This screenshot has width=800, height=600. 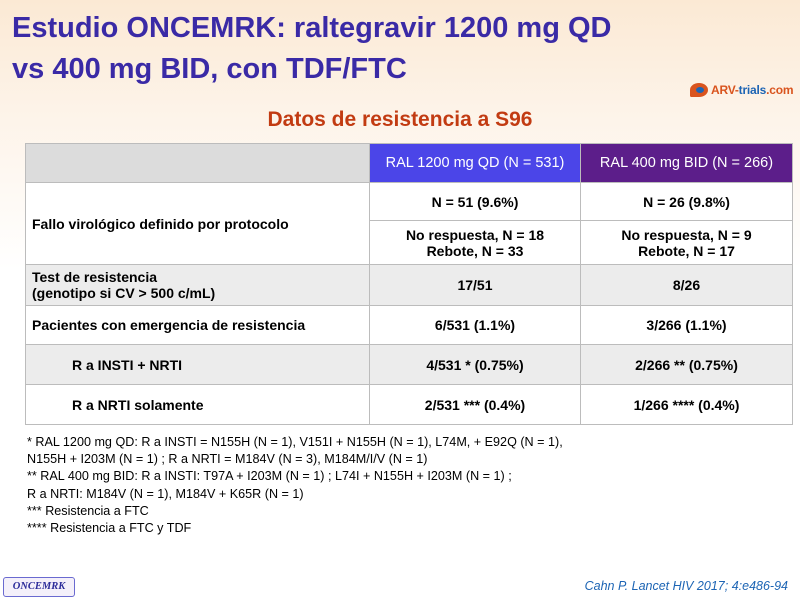 What do you see at coordinates (197, 223) in the screenshot?
I see `row-label-virologic-failure: Fallo virológico definido por protocolo` at bounding box center [197, 223].